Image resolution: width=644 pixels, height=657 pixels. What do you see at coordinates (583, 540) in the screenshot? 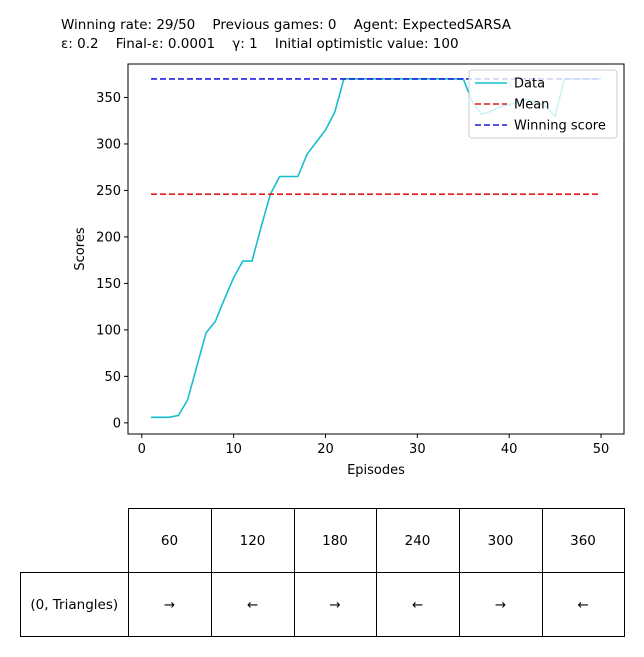
I see `table-col-header: 360` at bounding box center [583, 540].